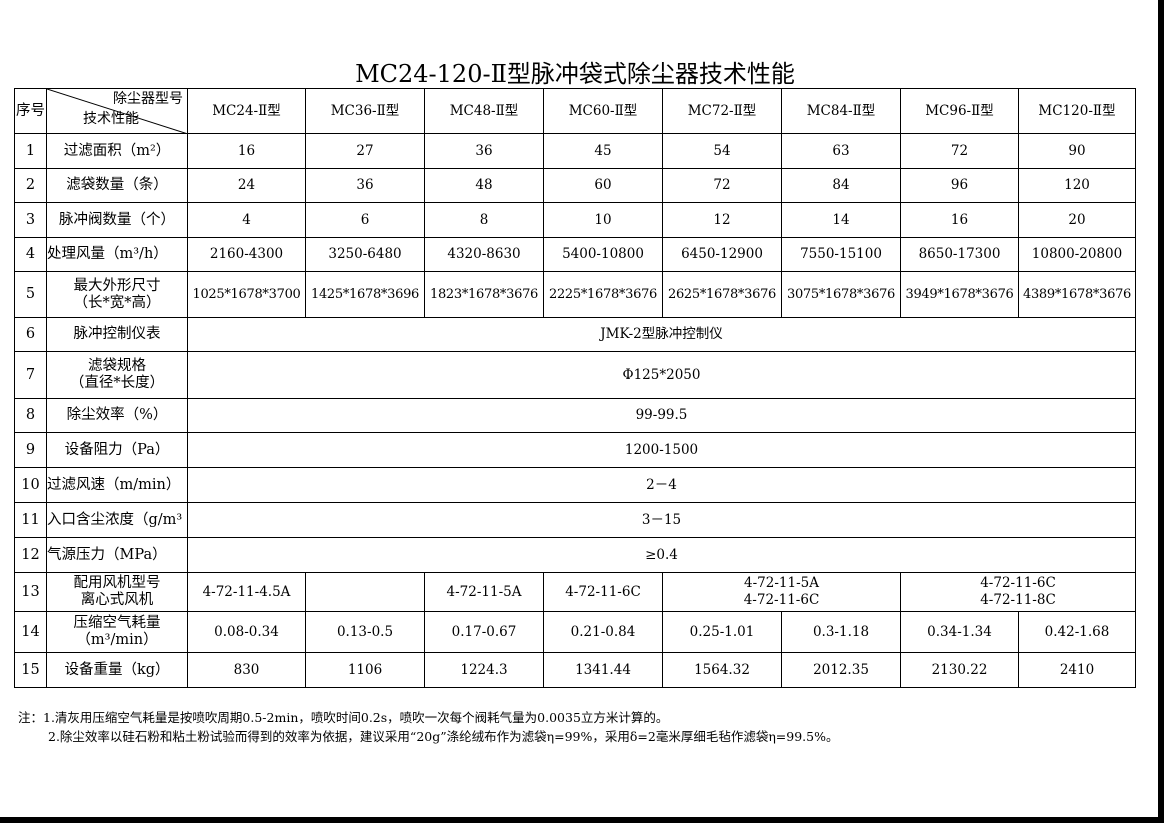 This screenshot has width=1164, height=823. Describe the element at coordinates (722, 254) in the screenshot. I see `value-cell: 6450-12900` at that location.